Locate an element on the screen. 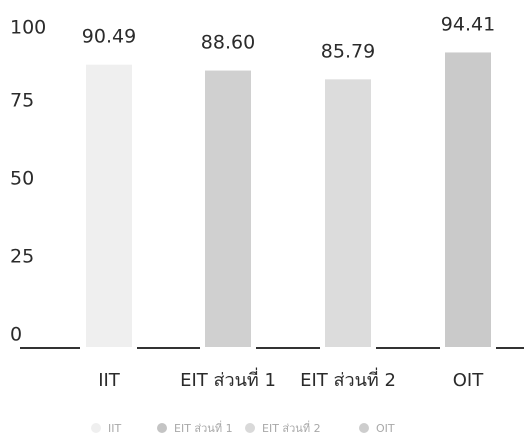 The height and width of the screenshot is (437, 526). y-tick-label-100: 100 is located at coordinates (28, 28).